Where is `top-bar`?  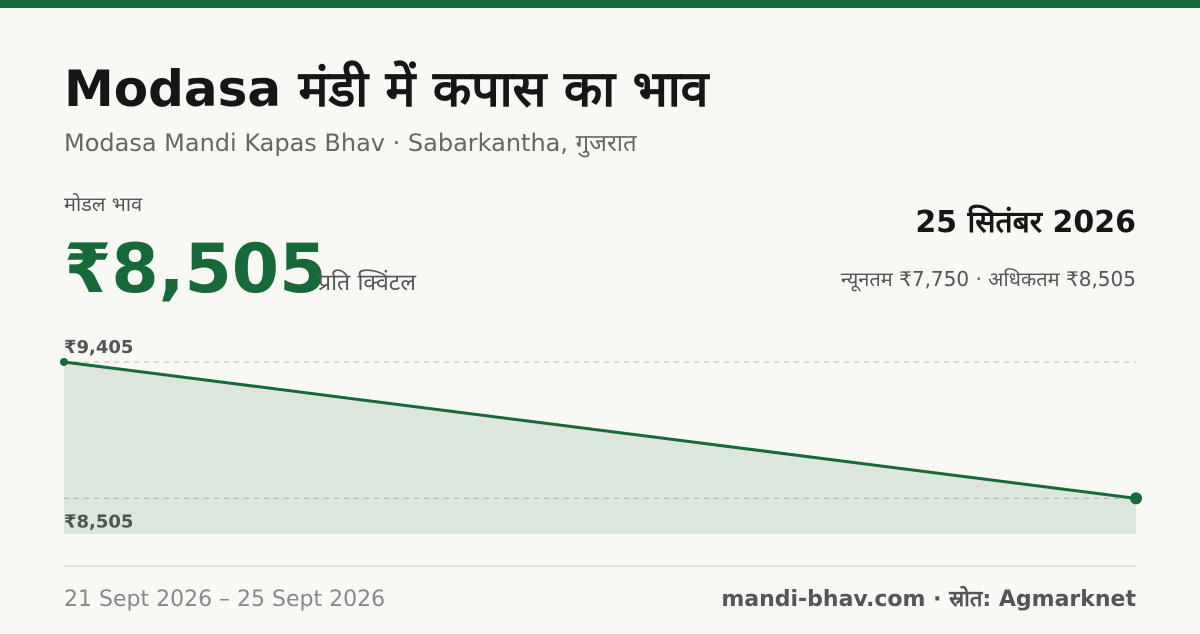
top-bar is located at coordinates (600, 4).